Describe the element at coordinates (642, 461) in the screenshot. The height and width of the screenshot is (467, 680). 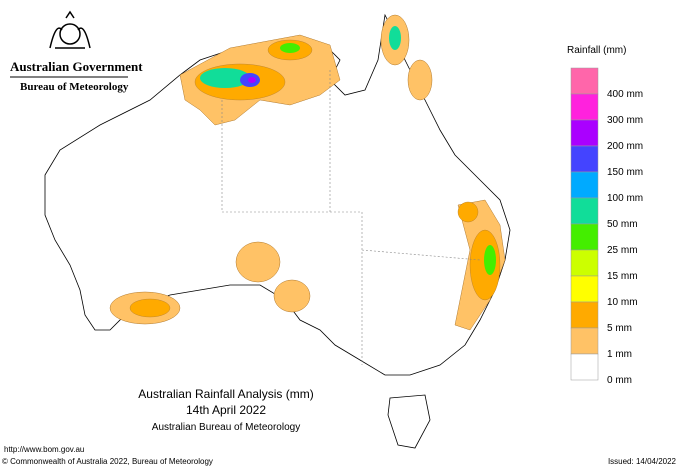
I see `issued: Issued: 14/04/2022` at that location.